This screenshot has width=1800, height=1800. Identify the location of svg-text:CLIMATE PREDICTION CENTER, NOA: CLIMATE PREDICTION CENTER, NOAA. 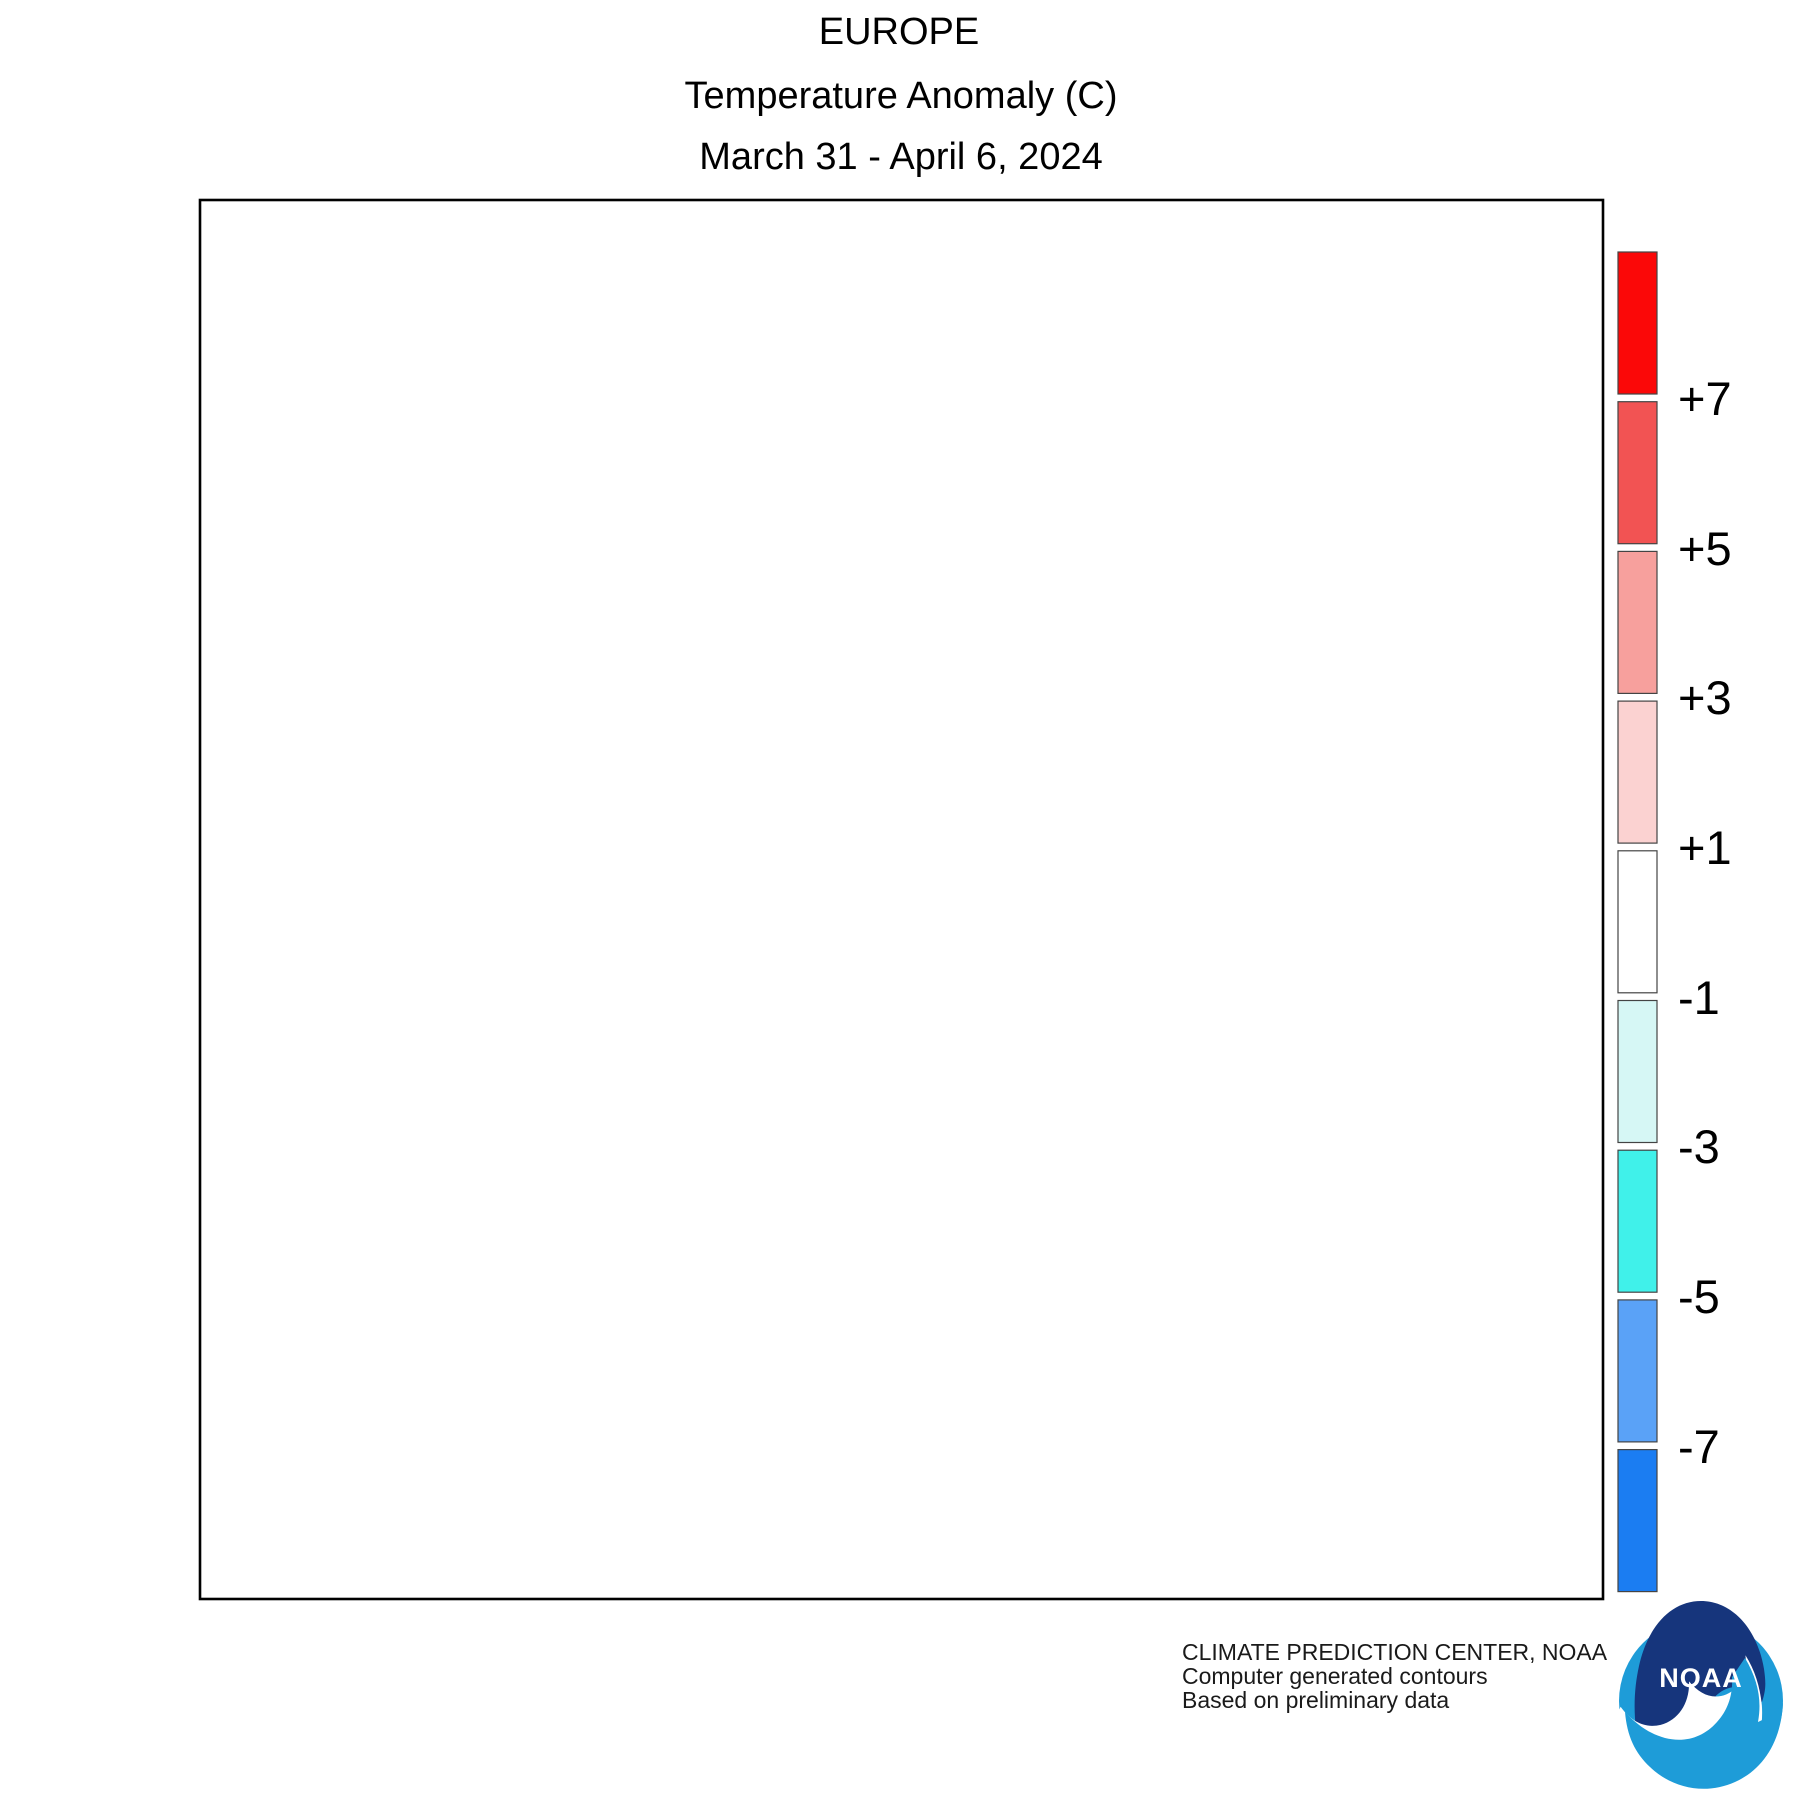
(1395, 1652).